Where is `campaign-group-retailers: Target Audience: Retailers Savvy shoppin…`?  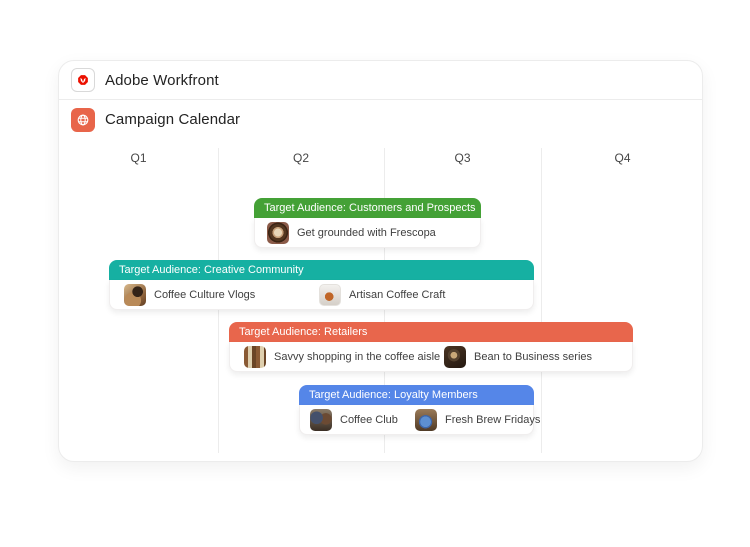
campaign-group-retailers: Target Audience: Retailers Savvy shoppin… is located at coordinates (431, 347).